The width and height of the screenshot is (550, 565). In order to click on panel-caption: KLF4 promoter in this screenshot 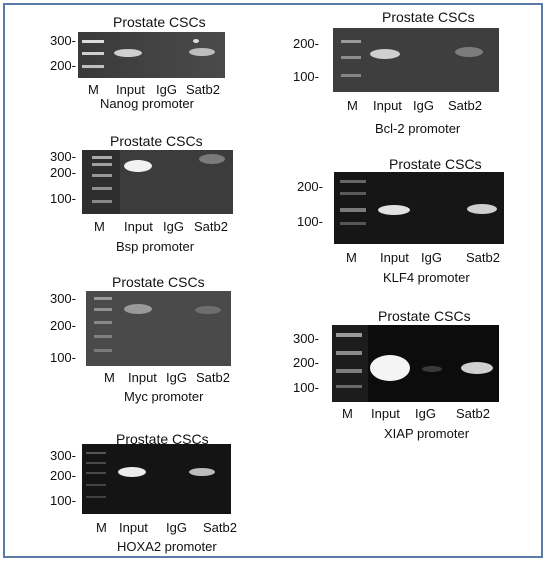, I will do `click(426, 277)`.